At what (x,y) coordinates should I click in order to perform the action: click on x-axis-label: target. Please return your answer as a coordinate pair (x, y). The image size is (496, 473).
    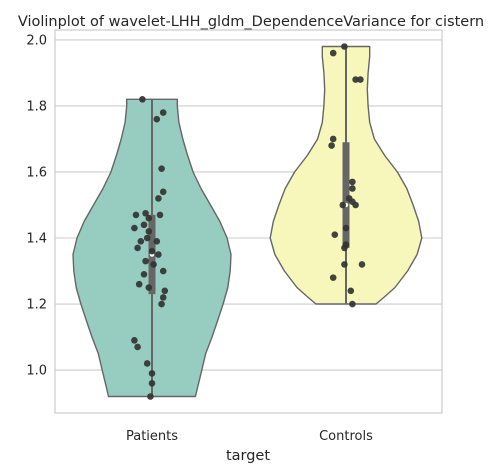
    Looking at the image, I should click on (248, 456).